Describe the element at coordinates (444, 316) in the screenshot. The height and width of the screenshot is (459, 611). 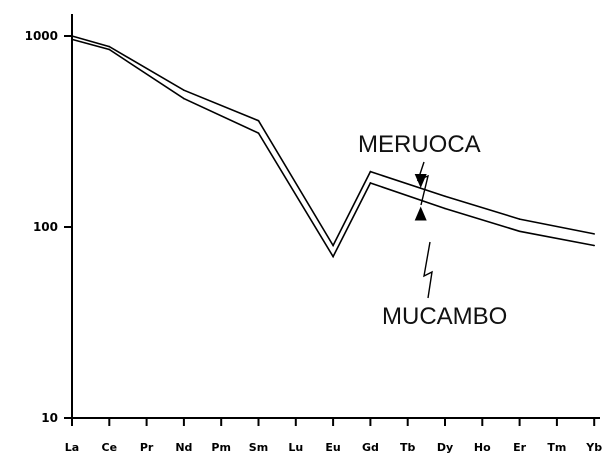
I see `annotation-label-mucambo: MUCAMBO` at that location.